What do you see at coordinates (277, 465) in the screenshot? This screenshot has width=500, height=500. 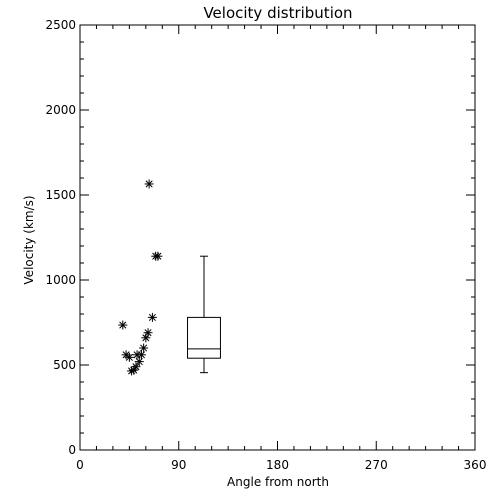 I see `x-tick-label: 180` at bounding box center [277, 465].